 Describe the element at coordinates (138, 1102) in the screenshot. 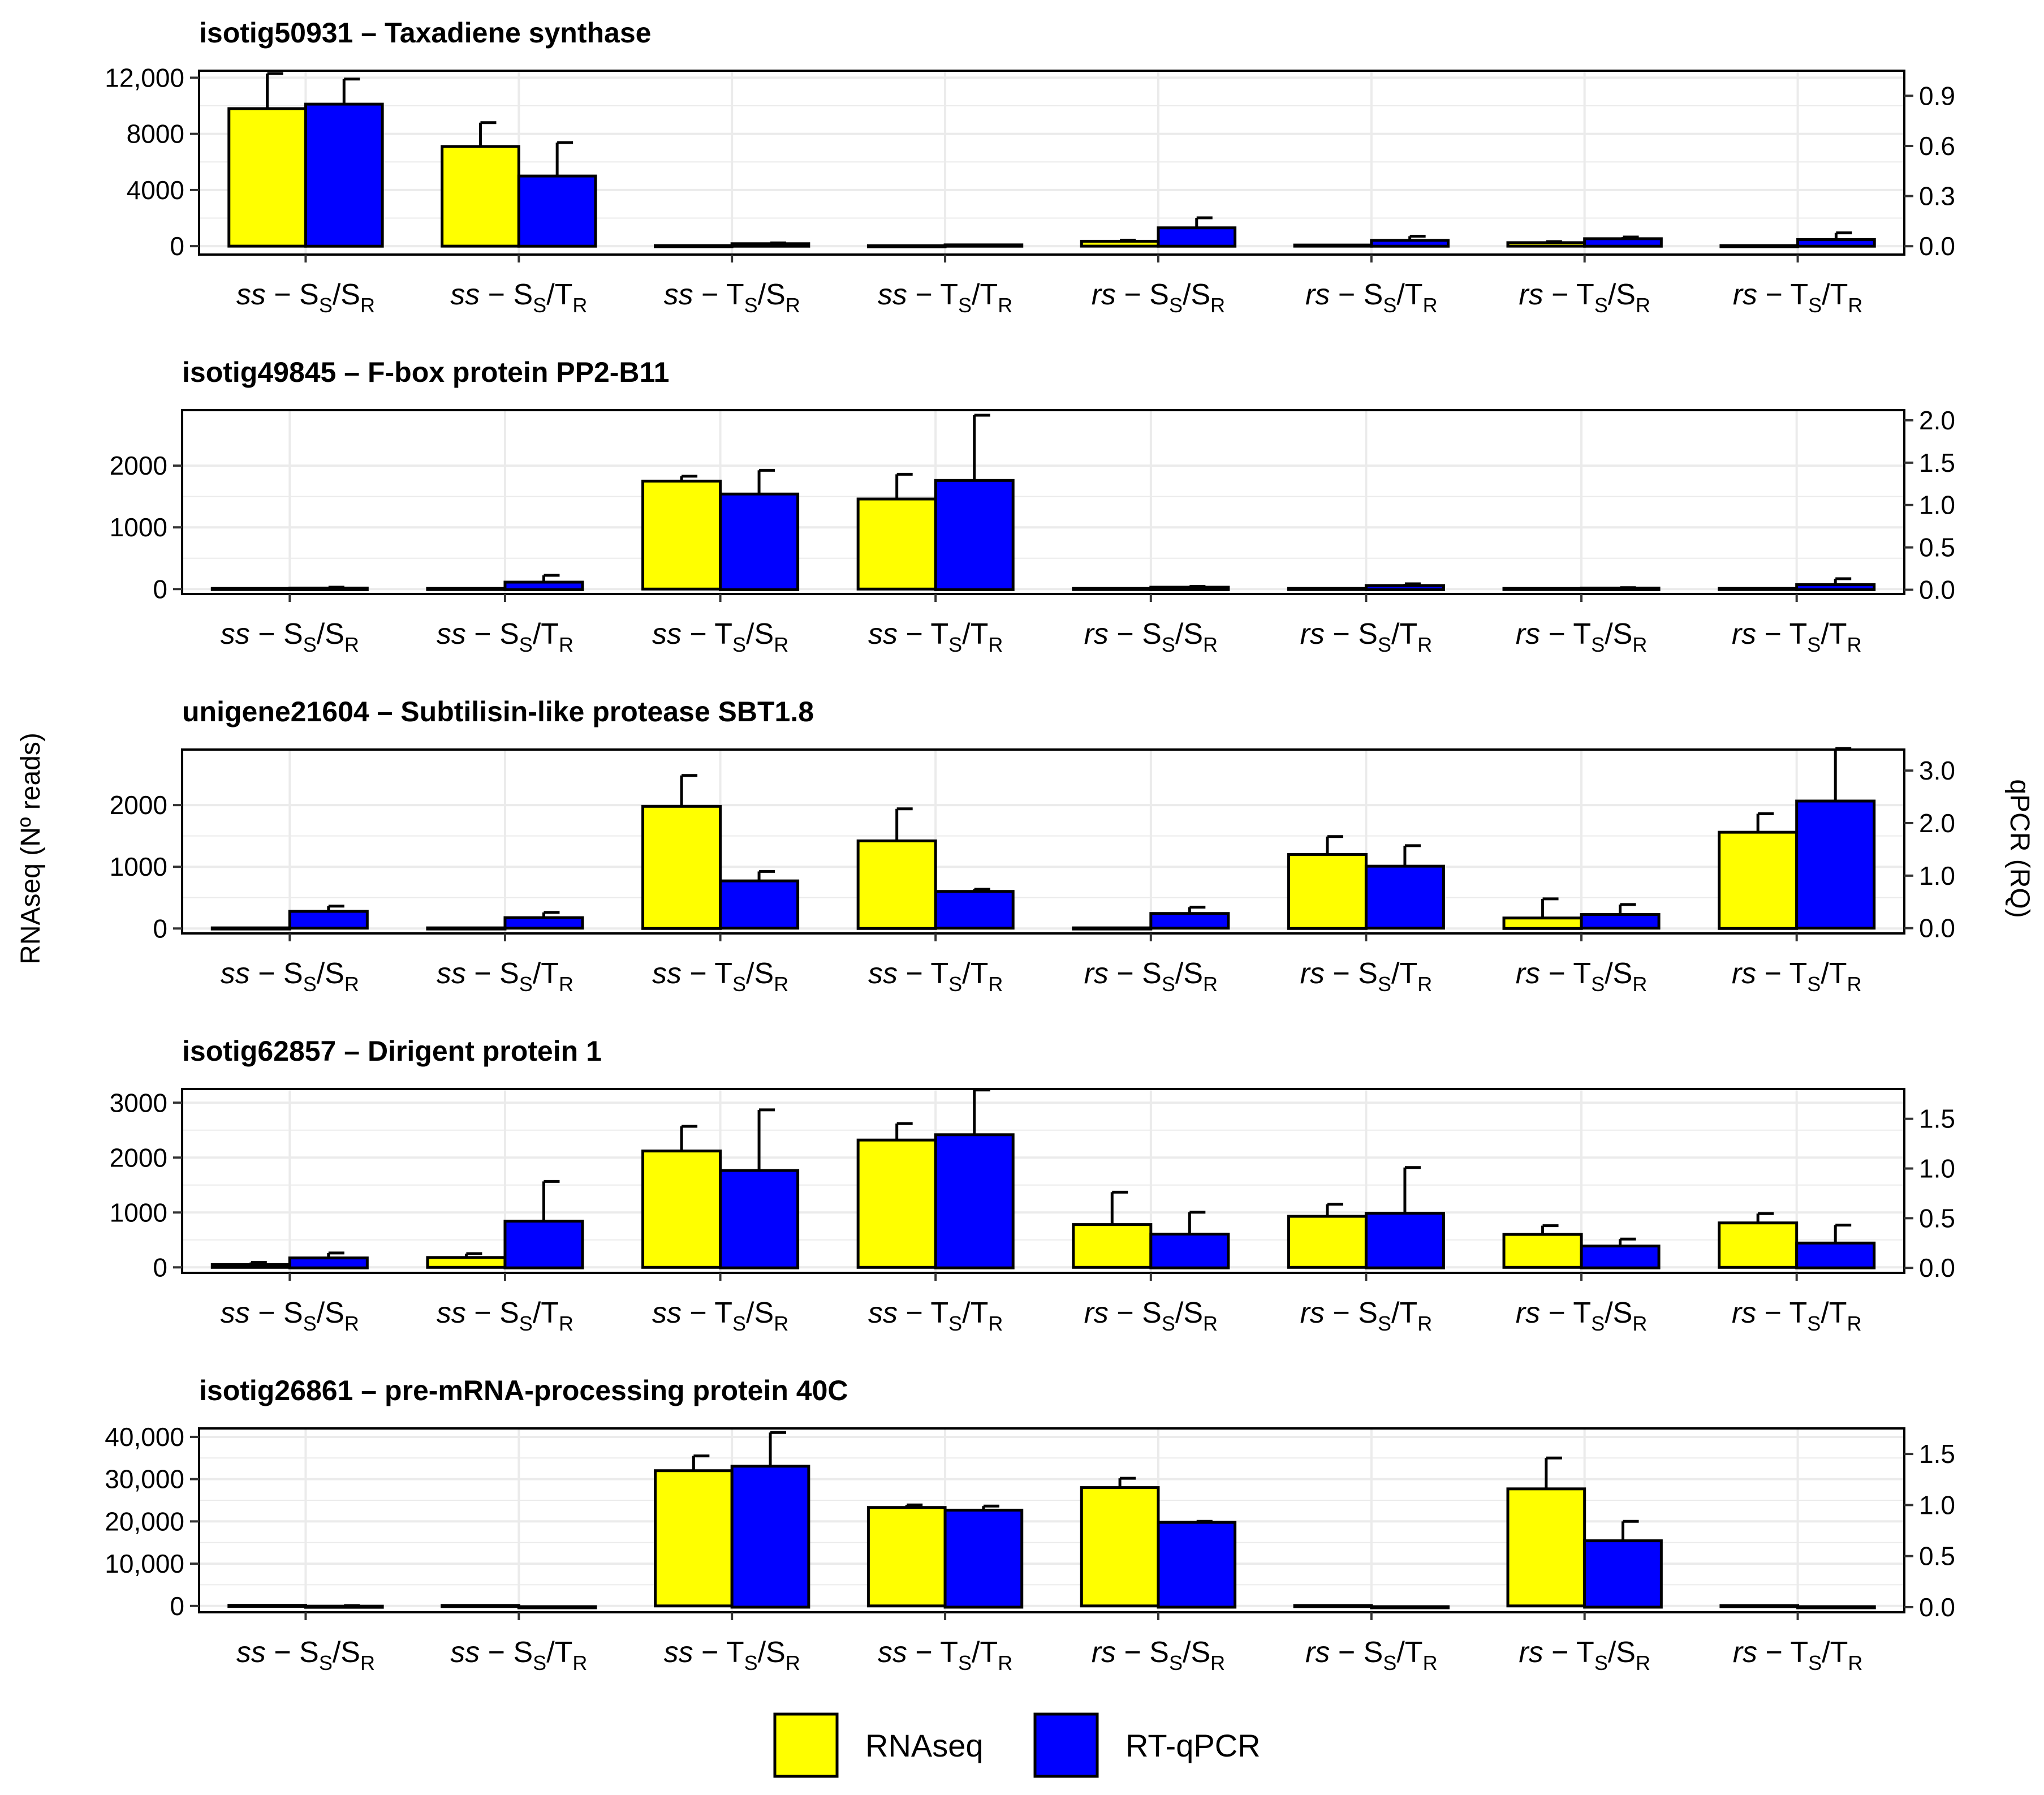

I see `left-tick-label: 3000` at that location.